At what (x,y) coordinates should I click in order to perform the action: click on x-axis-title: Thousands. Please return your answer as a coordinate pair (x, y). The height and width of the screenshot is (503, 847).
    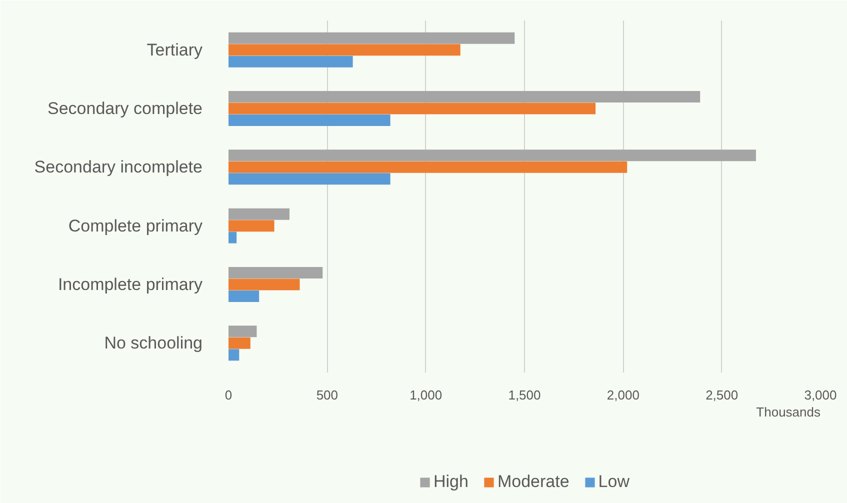
    Looking at the image, I should click on (788, 412).